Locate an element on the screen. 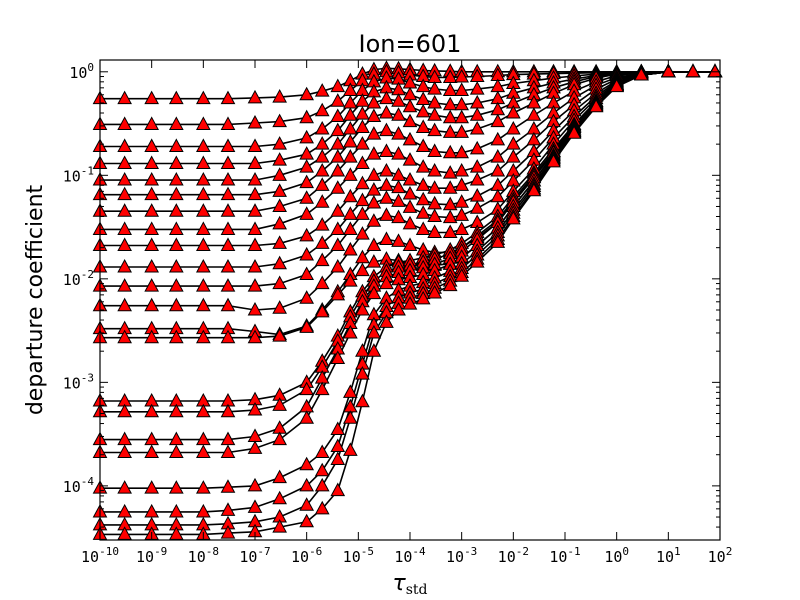 The width and height of the screenshot is (800, 600). y-axis-label: departure coefficient is located at coordinates (35, 299).